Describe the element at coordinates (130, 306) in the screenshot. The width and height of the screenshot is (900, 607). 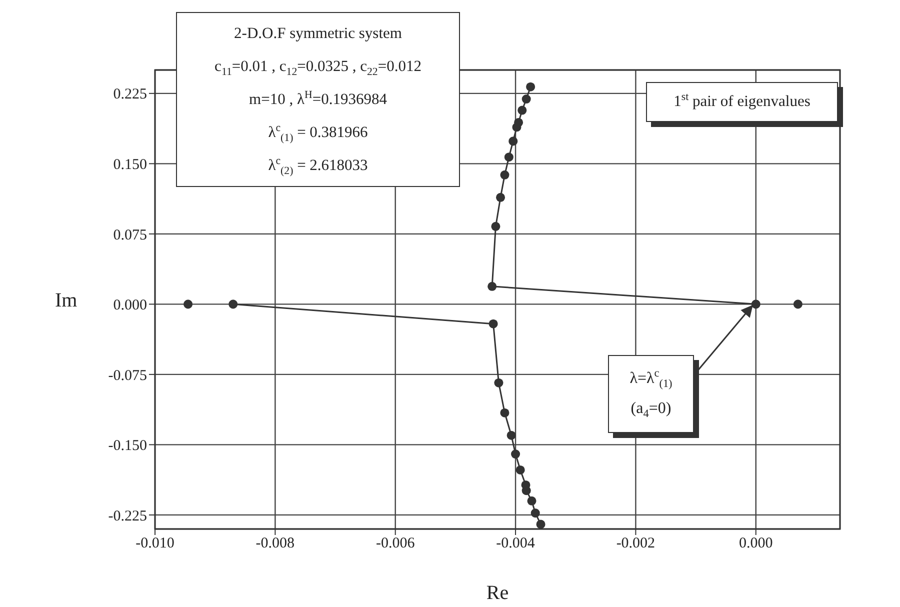
I see `y-tick-label: 0.000` at that location.